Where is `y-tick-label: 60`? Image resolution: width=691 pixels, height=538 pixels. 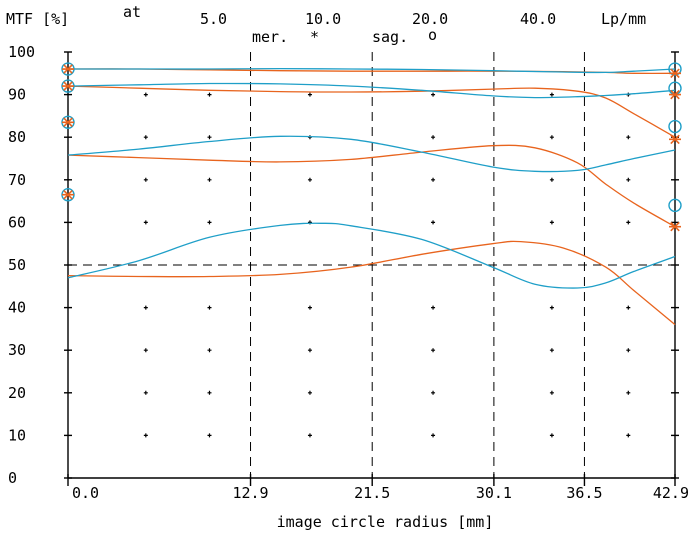 y-tick-label: 60 is located at coordinates (17, 222).